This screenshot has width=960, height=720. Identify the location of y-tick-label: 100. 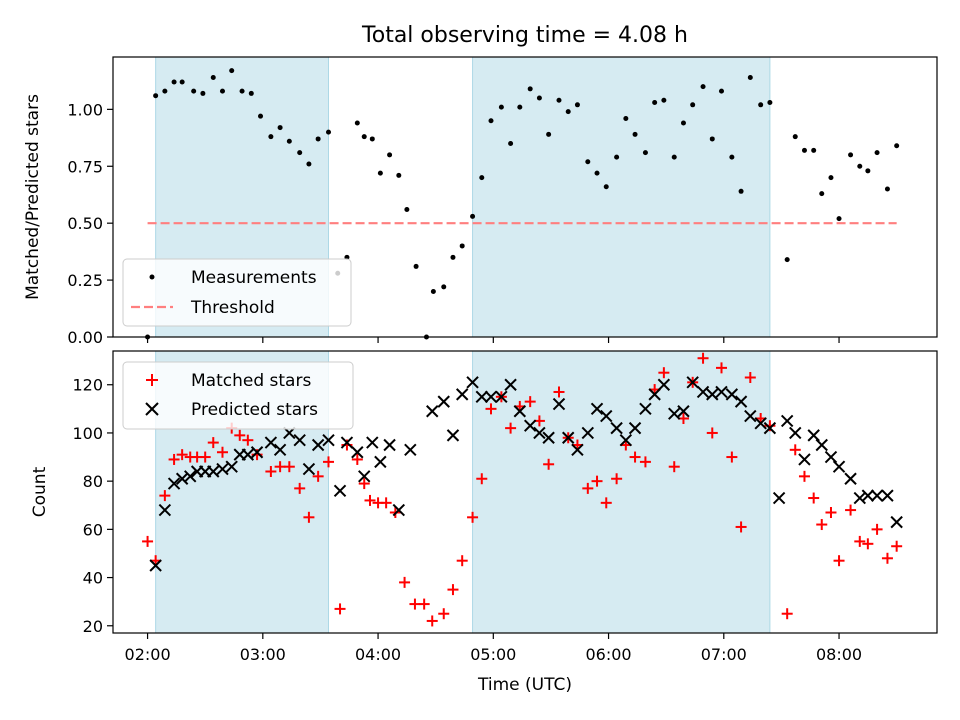
(87, 433).